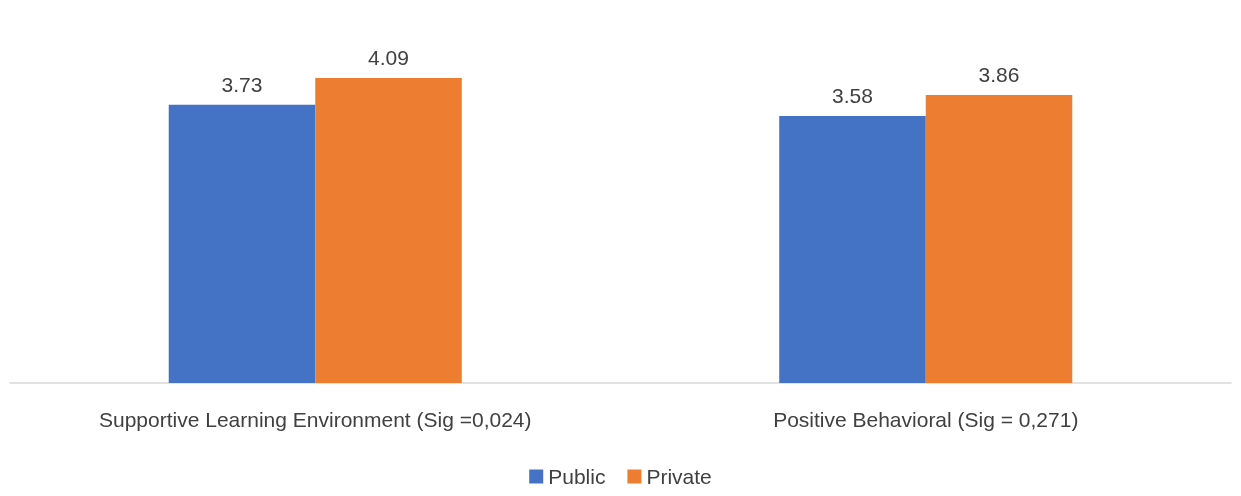  I want to click on data-label: 4.09, so click(388, 57).